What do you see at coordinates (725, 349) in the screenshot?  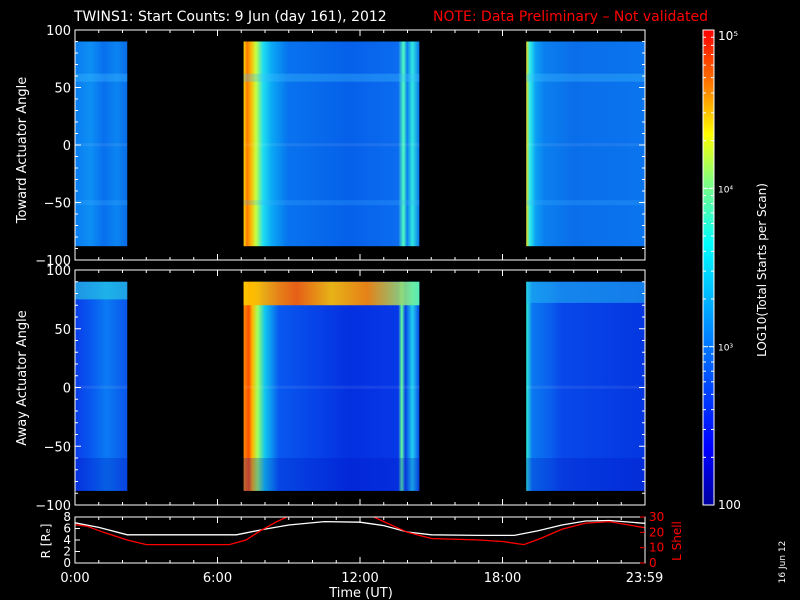 I see `colorbar-tick-label: 10³` at bounding box center [725, 349].